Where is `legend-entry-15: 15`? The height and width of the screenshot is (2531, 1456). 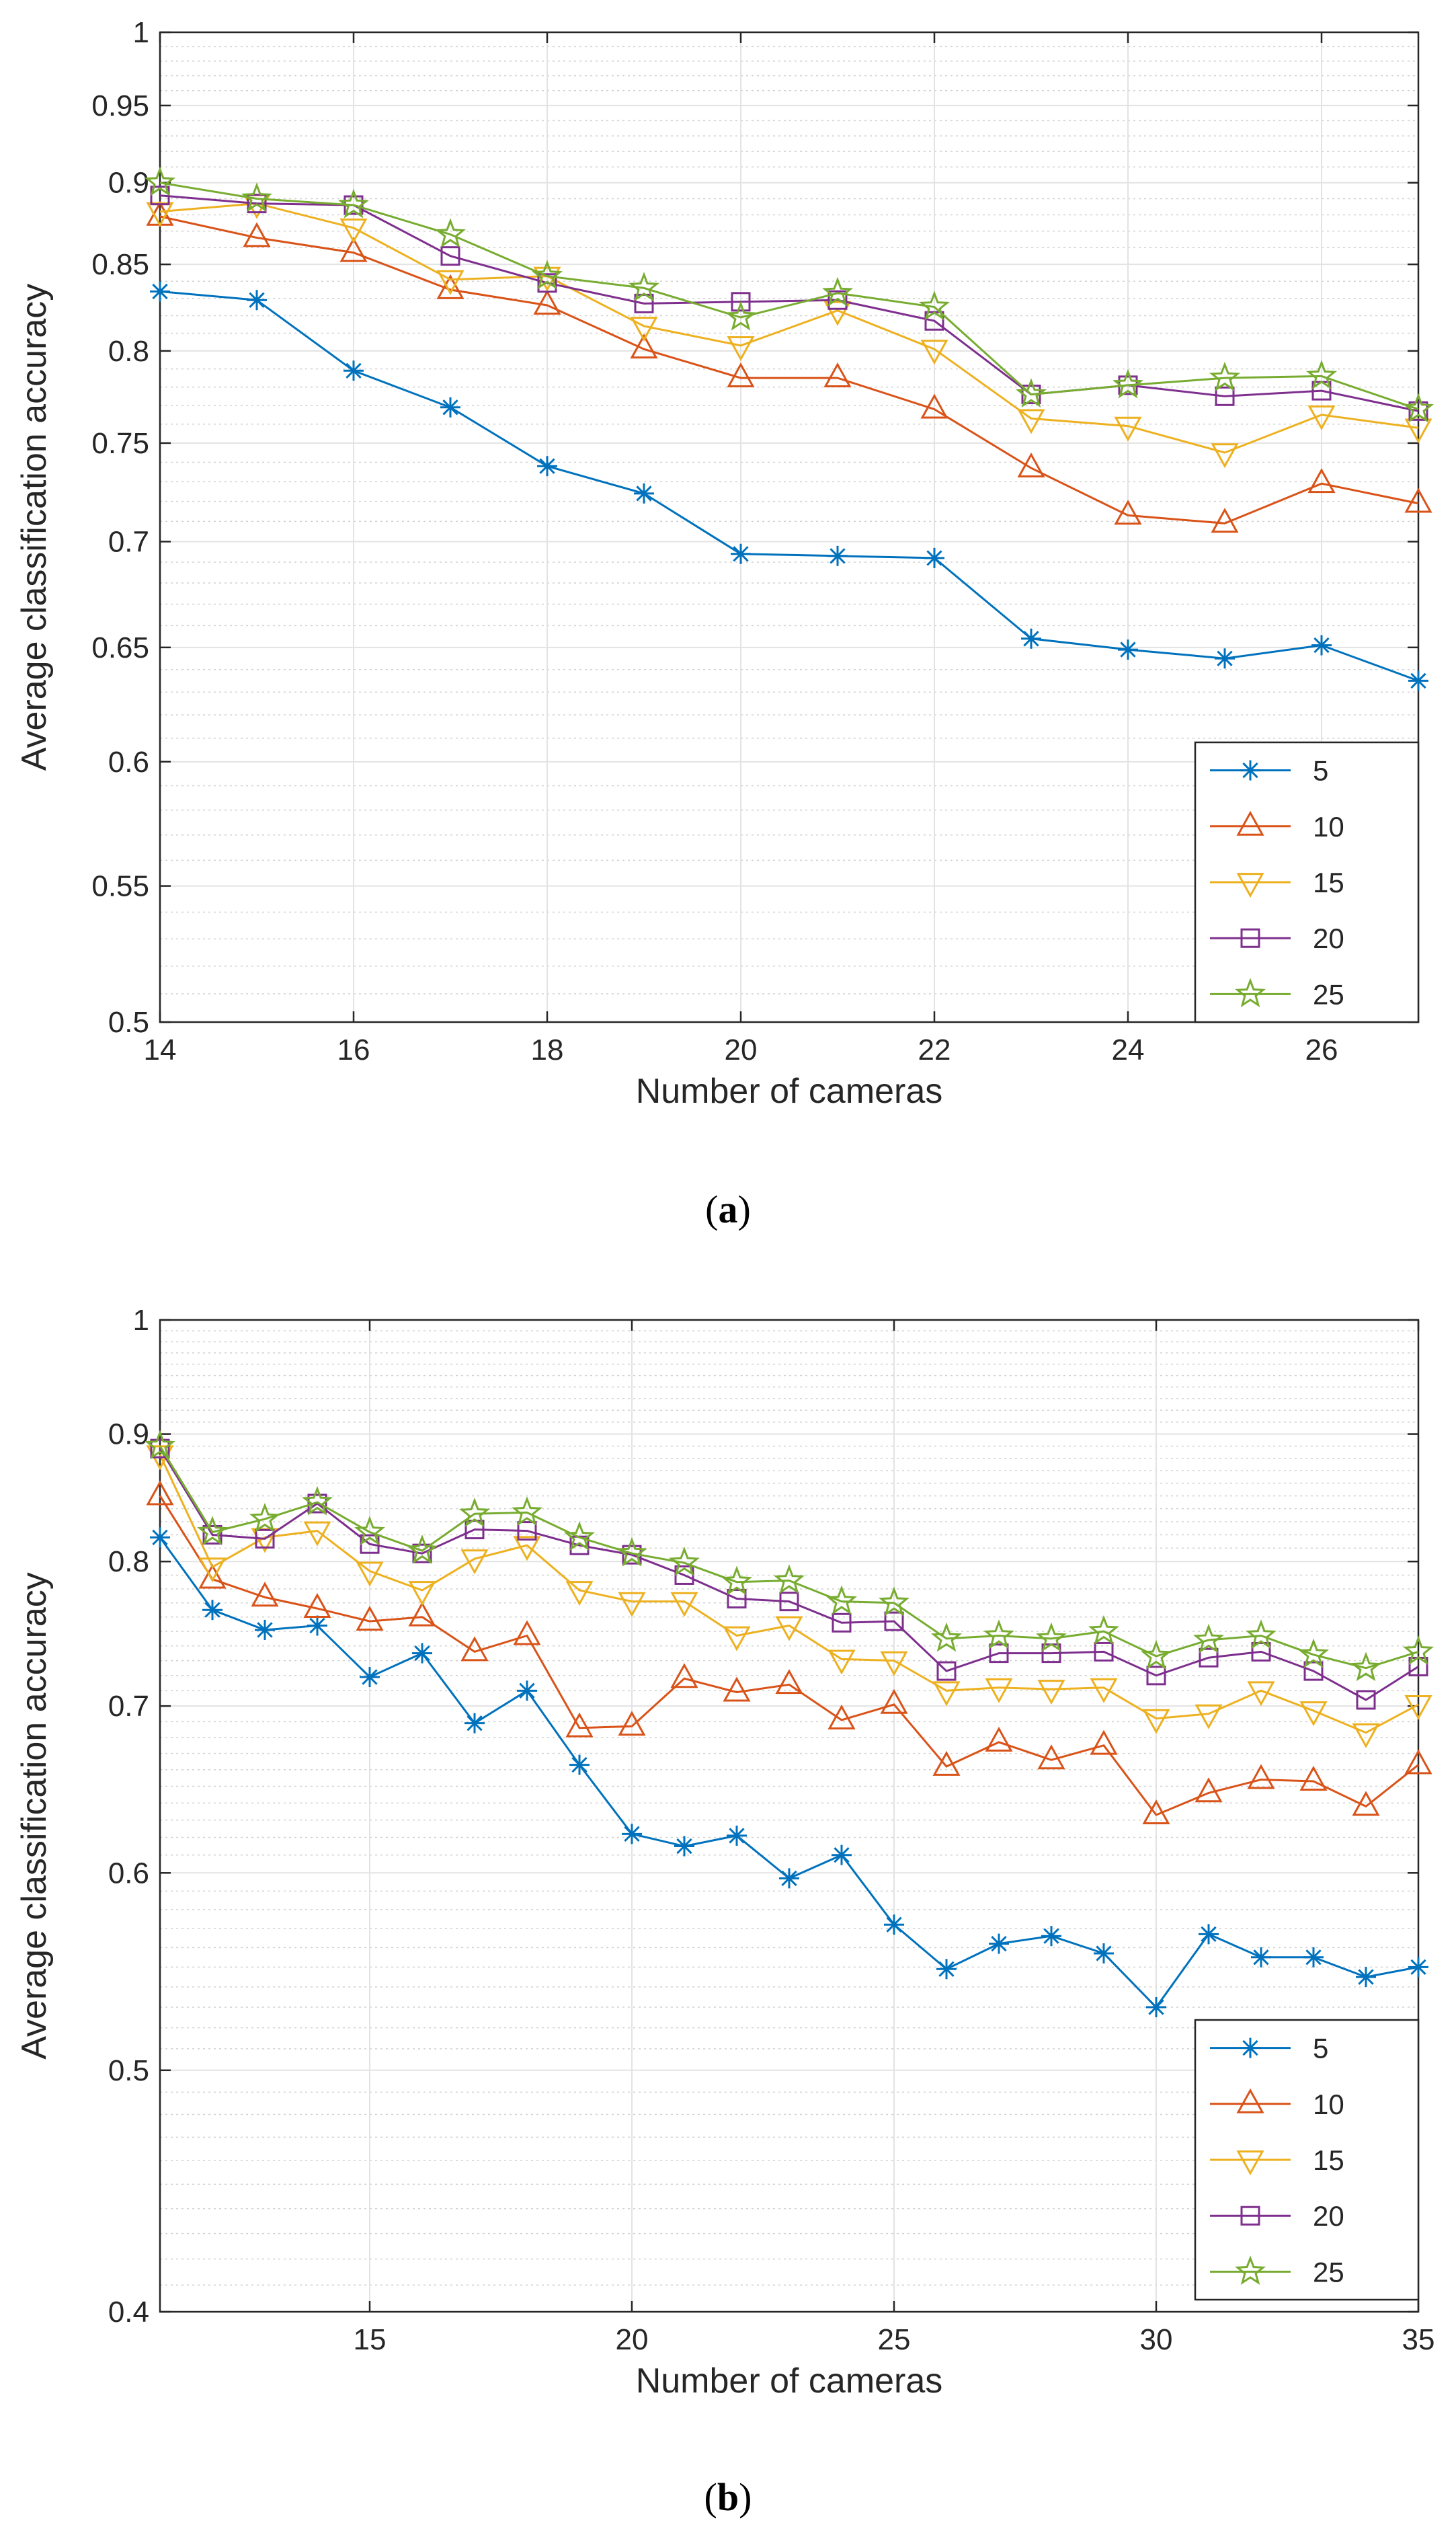
legend-entry-15: 15 is located at coordinates (1277, 2160).